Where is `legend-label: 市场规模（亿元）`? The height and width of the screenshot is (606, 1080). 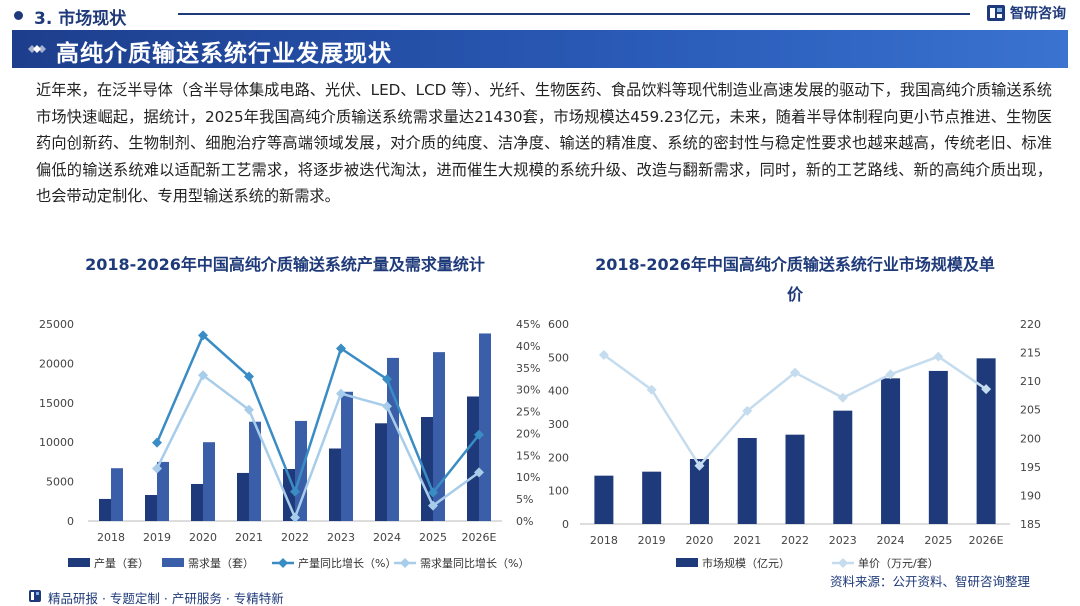
legend-label: 市场规模（亿元） is located at coordinates (746, 563).